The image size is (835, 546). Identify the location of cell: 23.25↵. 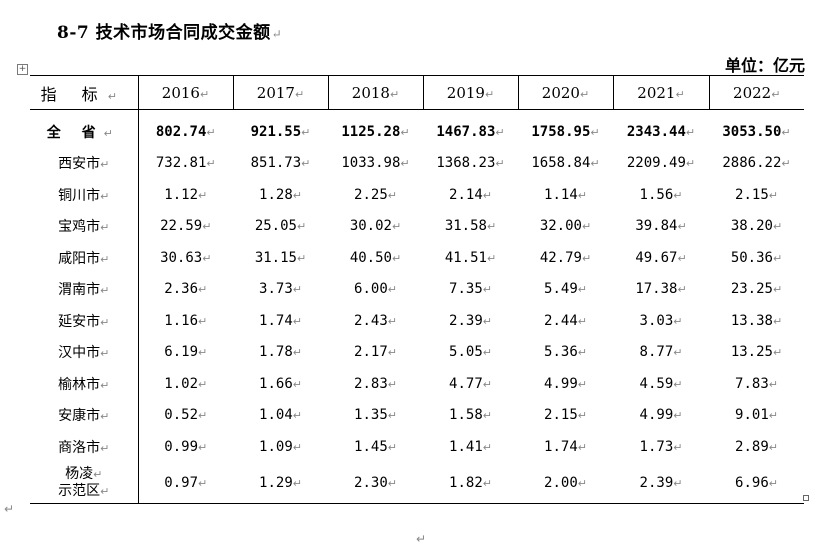
(756, 289).